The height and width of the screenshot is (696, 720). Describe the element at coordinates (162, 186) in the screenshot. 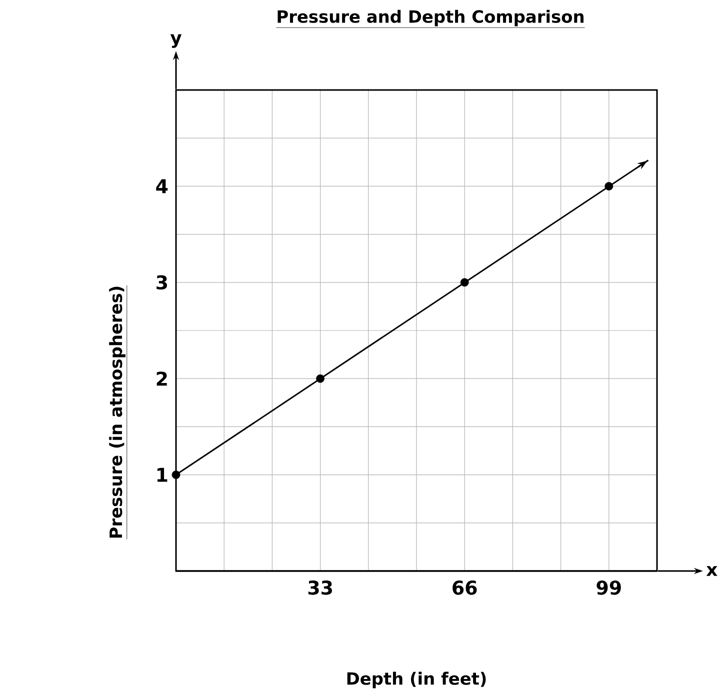

I see `y-tick-label: 4` at that location.